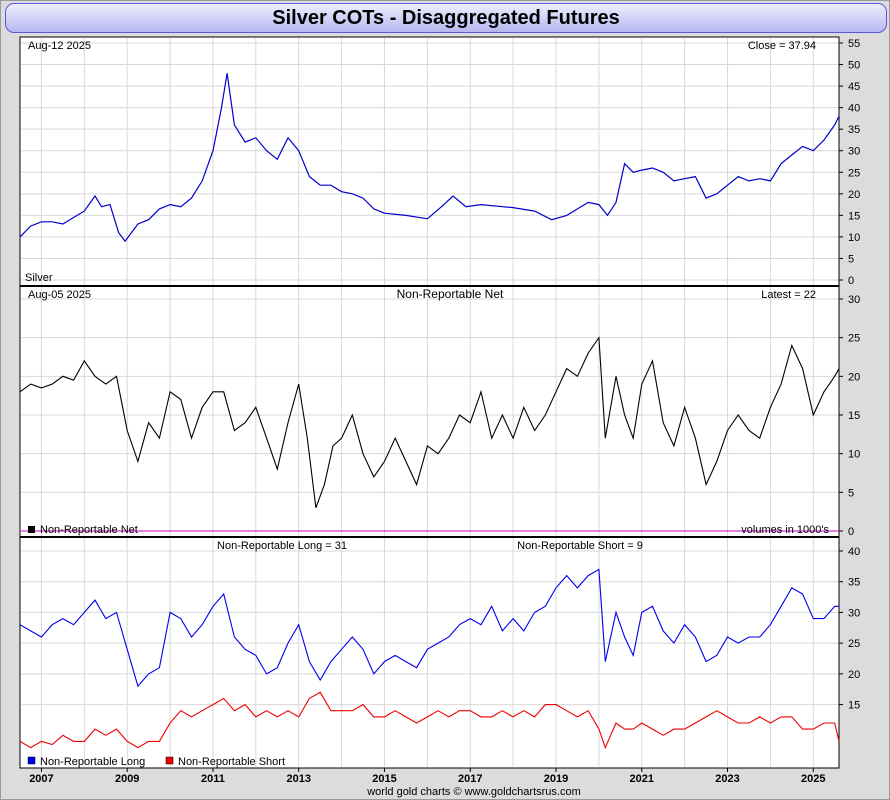 Image resolution: width=890 pixels, height=800 pixels. Describe the element at coordinates (213, 779) in the screenshot. I see `x-tick-label: 2011` at that location.